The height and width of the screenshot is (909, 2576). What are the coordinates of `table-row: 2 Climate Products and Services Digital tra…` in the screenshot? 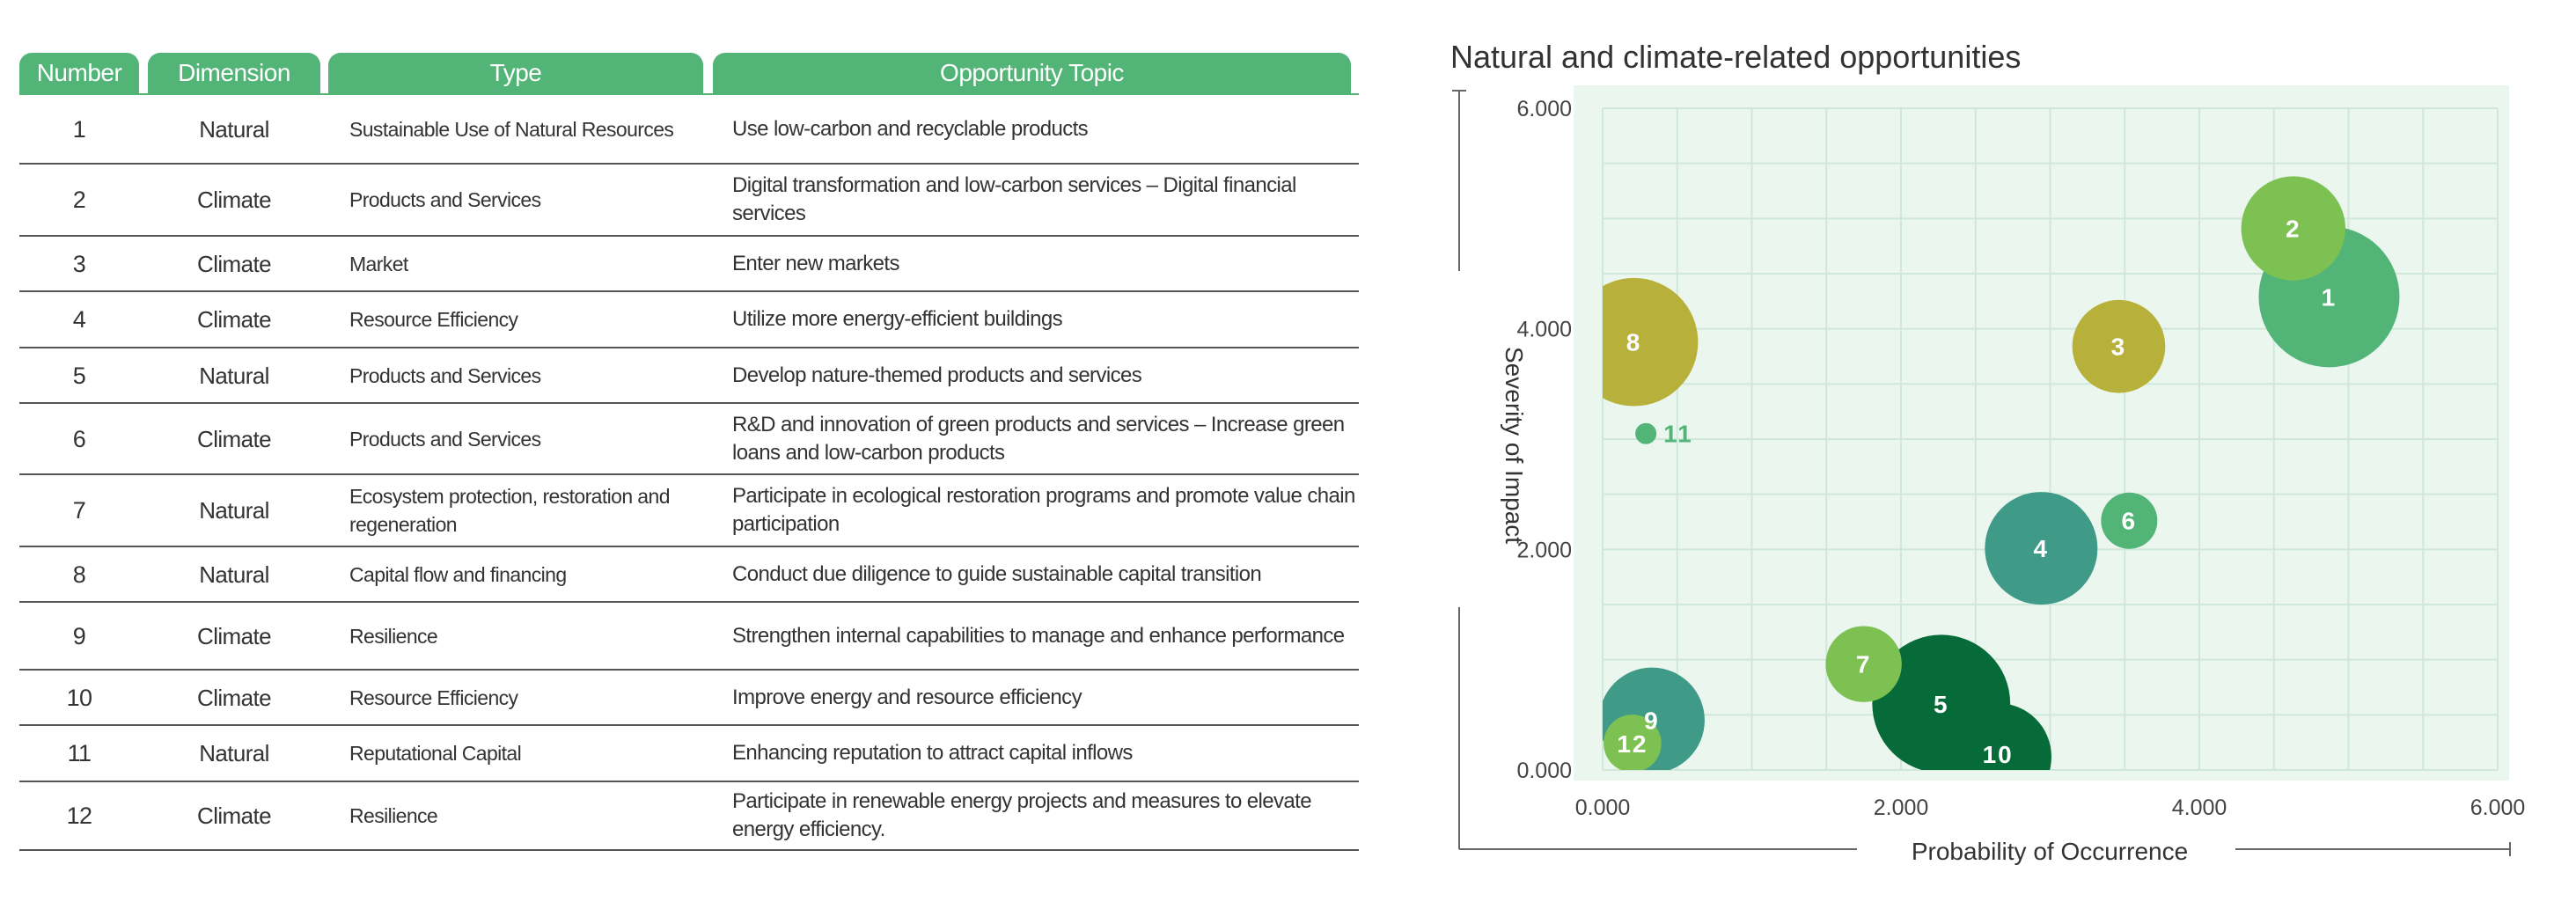 It's located at (689, 201).